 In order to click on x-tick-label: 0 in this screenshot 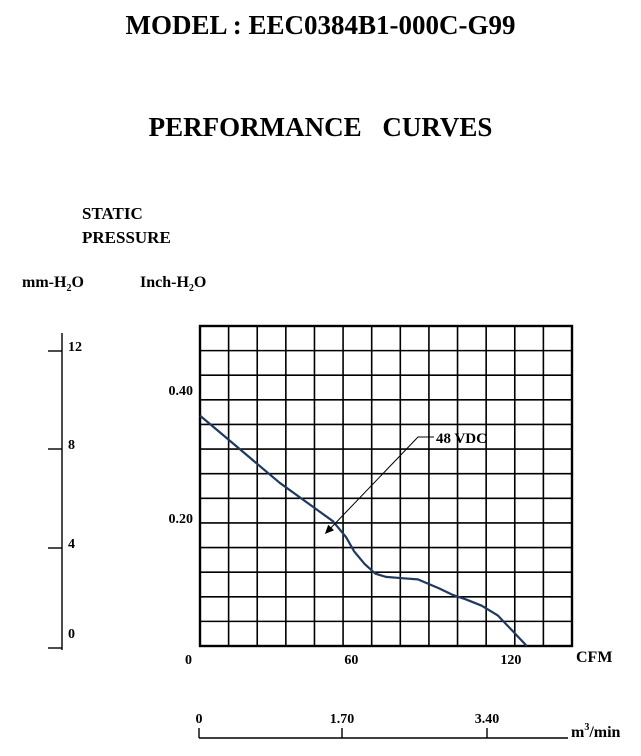, I will do `click(188, 660)`.